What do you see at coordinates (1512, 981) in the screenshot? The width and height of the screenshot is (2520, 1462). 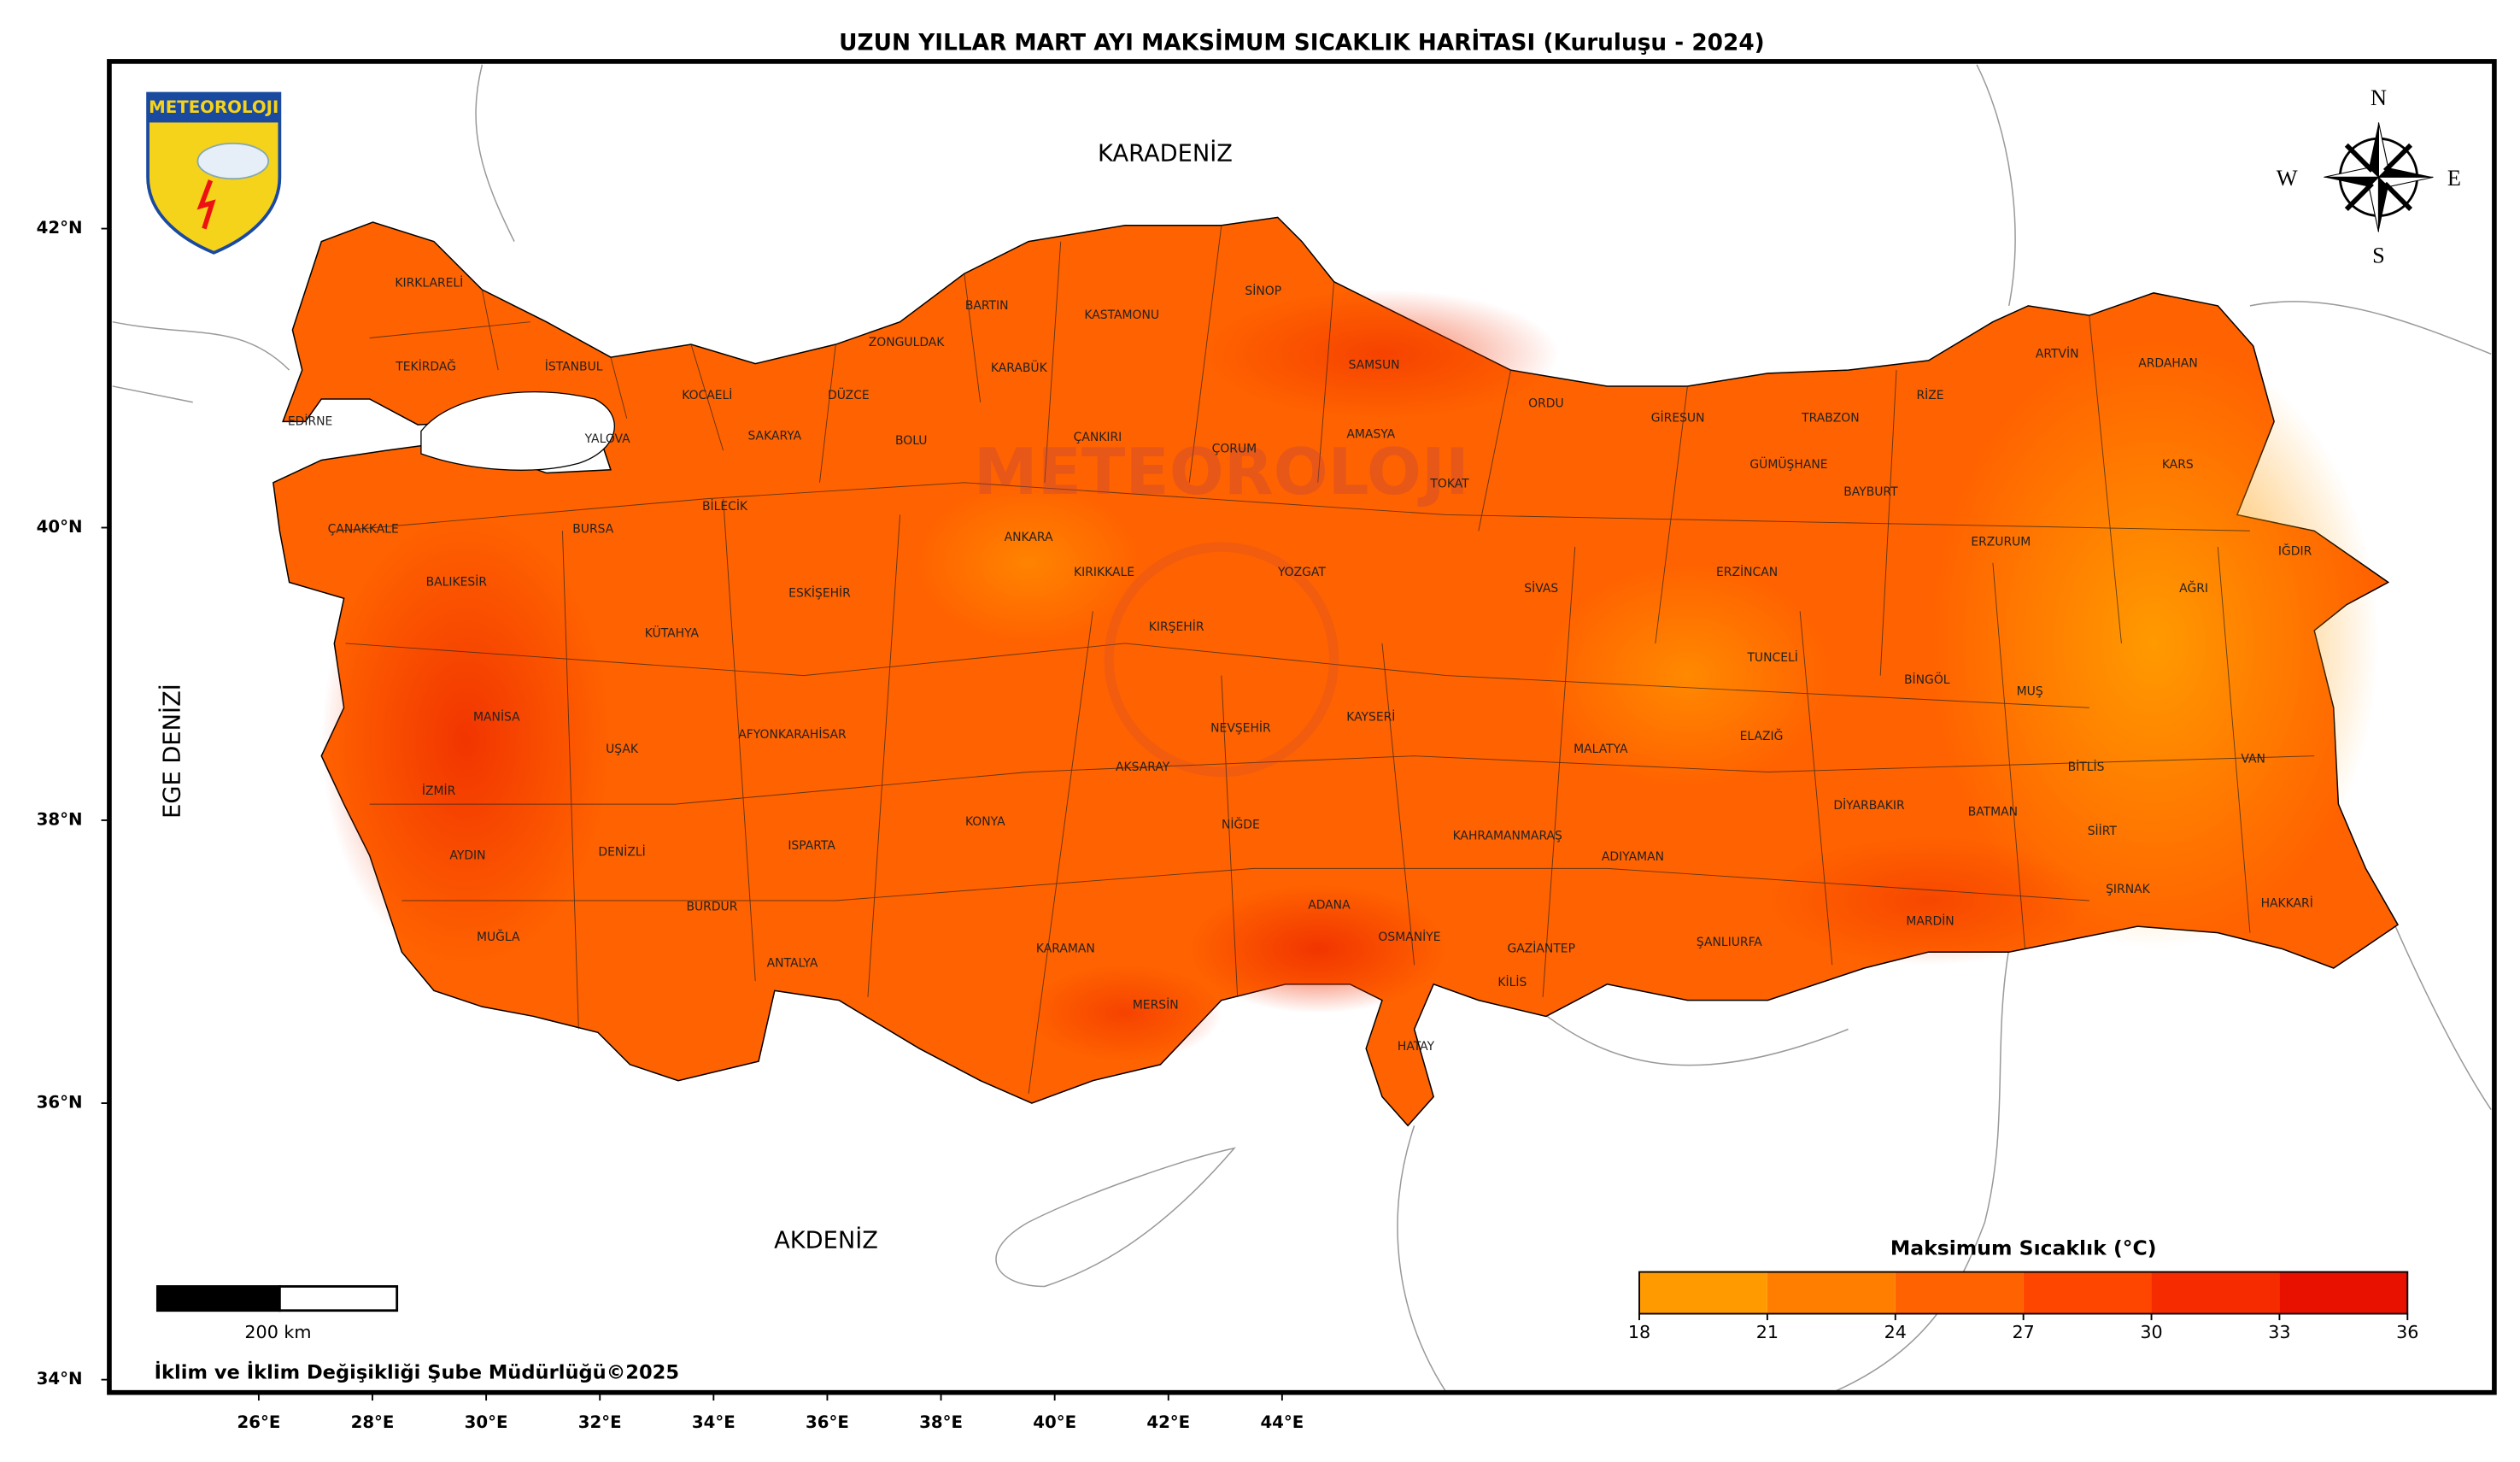 I see `province-label: KİLİS` at bounding box center [1512, 981].